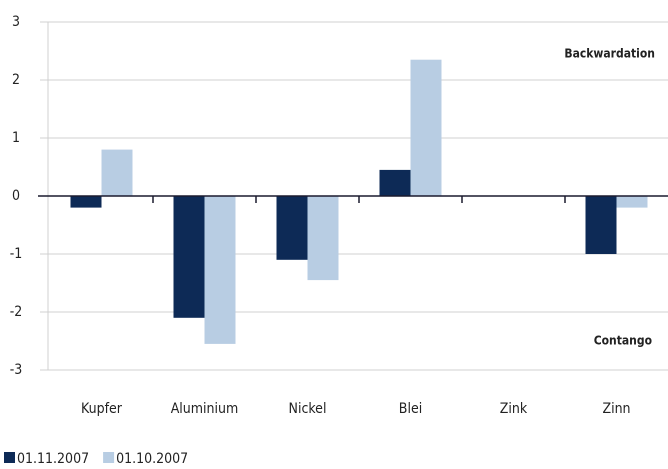  Describe the element at coordinates (152, 459) in the screenshot. I see `legend-label: 01.10.2007` at that location.